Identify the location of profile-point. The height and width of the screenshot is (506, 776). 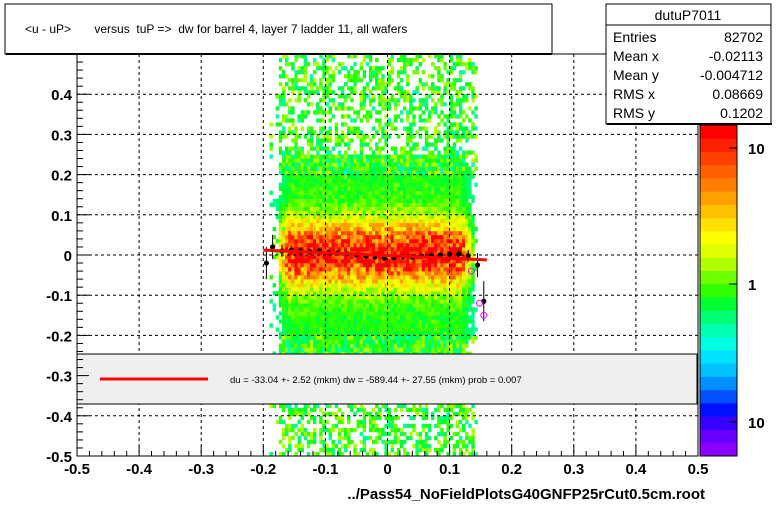
(450, 254).